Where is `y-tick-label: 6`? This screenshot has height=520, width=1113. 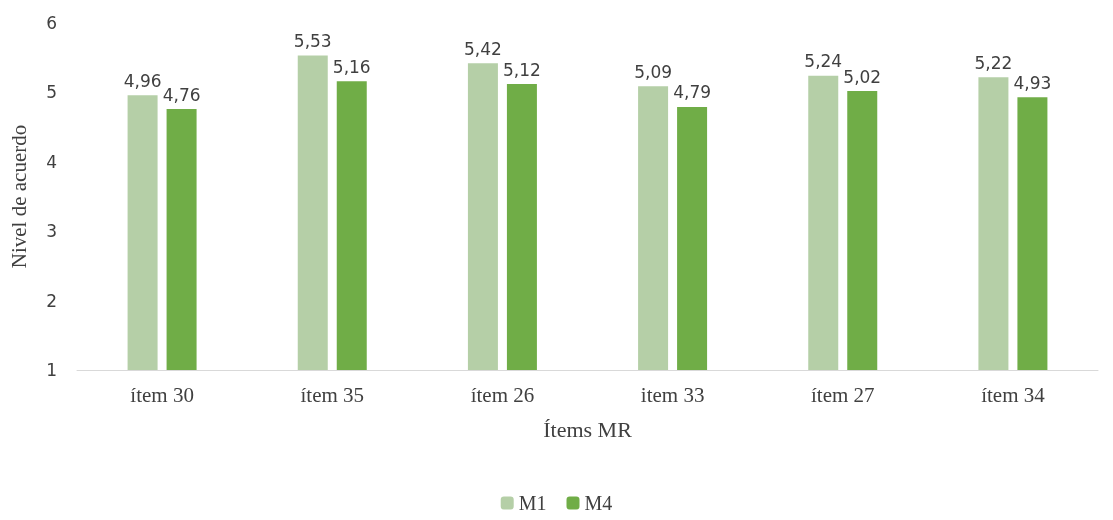
y-tick-label: 6 is located at coordinates (51, 23).